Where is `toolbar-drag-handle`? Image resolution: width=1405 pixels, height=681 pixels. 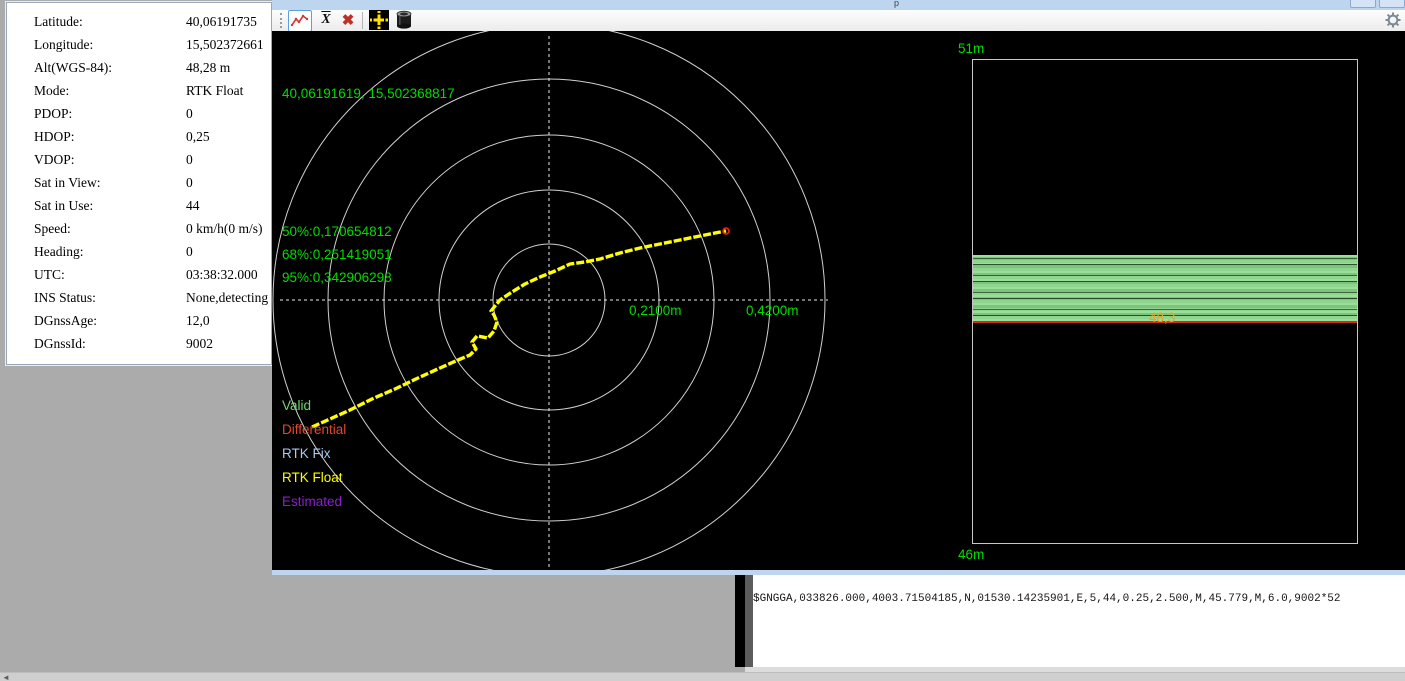
toolbar-drag-handle is located at coordinates (281, 20).